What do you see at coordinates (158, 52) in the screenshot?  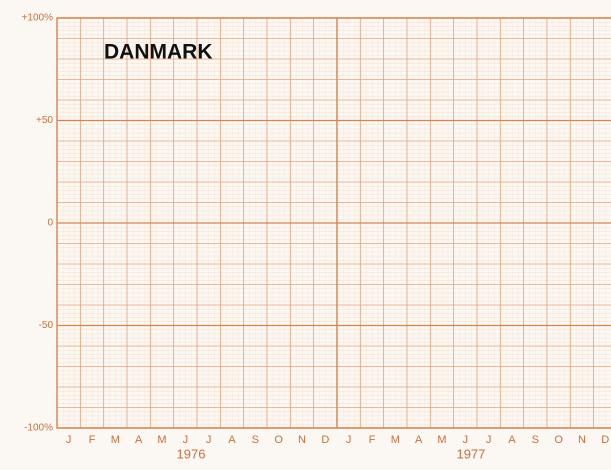 I see `chart-title: DANMARK` at bounding box center [158, 52].